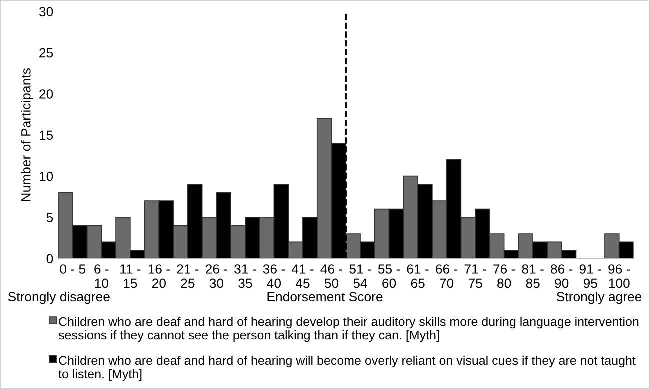  What do you see at coordinates (348, 329) in the screenshot?
I see `legend-label: Children who are deaf and hard of hearing develop their auditory skills more during language intervention sessions if they cannot see the person talking than if they can. [Myth]` at bounding box center [348, 329].